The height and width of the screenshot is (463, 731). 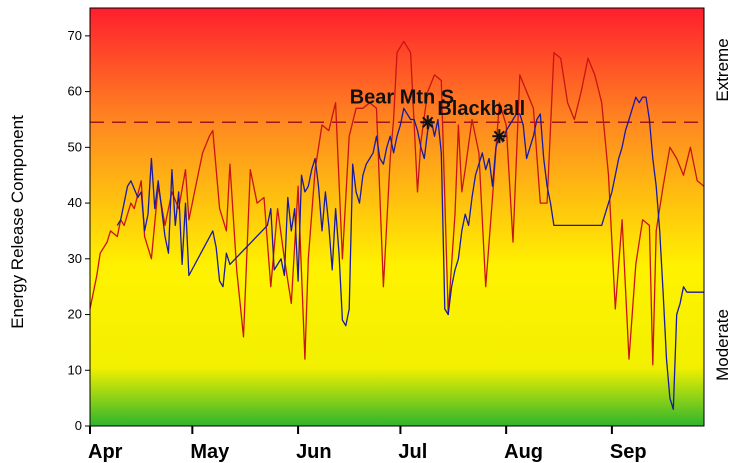 I want to click on y-axis-title: Energy Release Component, so click(x=17, y=222).